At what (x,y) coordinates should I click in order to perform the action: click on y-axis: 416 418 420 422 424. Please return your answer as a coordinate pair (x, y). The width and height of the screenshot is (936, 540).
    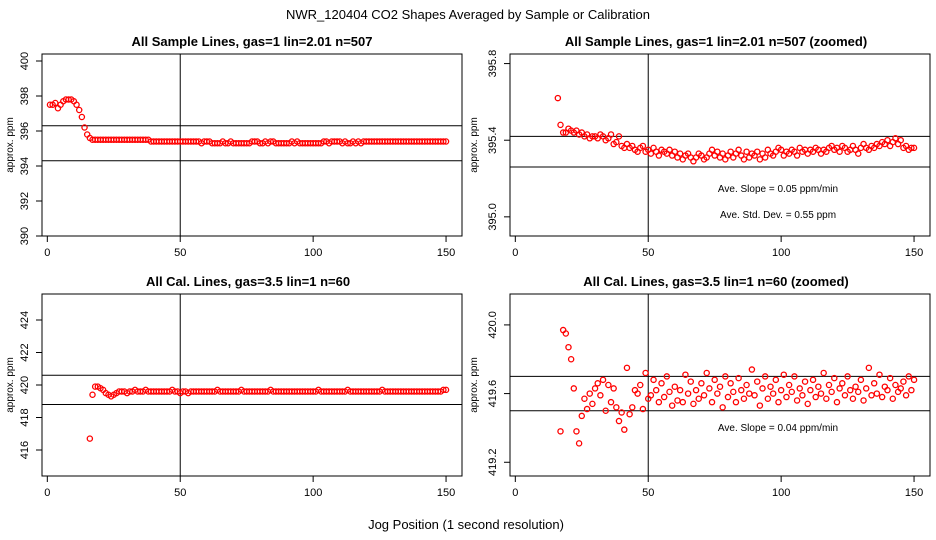
    Looking at the image, I should click on (30, 385).